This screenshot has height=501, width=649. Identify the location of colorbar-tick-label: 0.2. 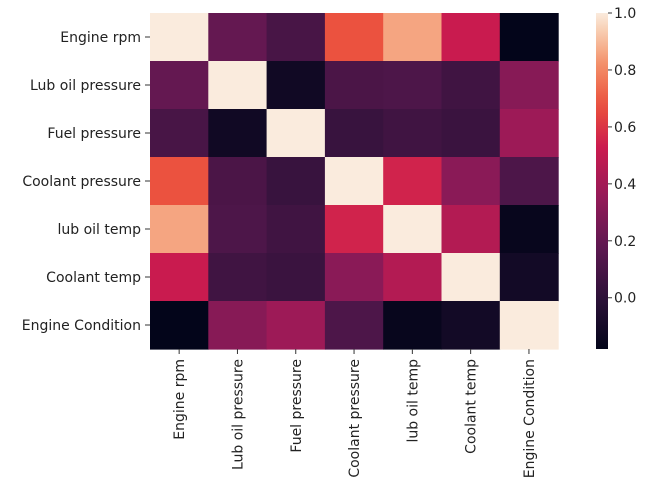
(625, 242).